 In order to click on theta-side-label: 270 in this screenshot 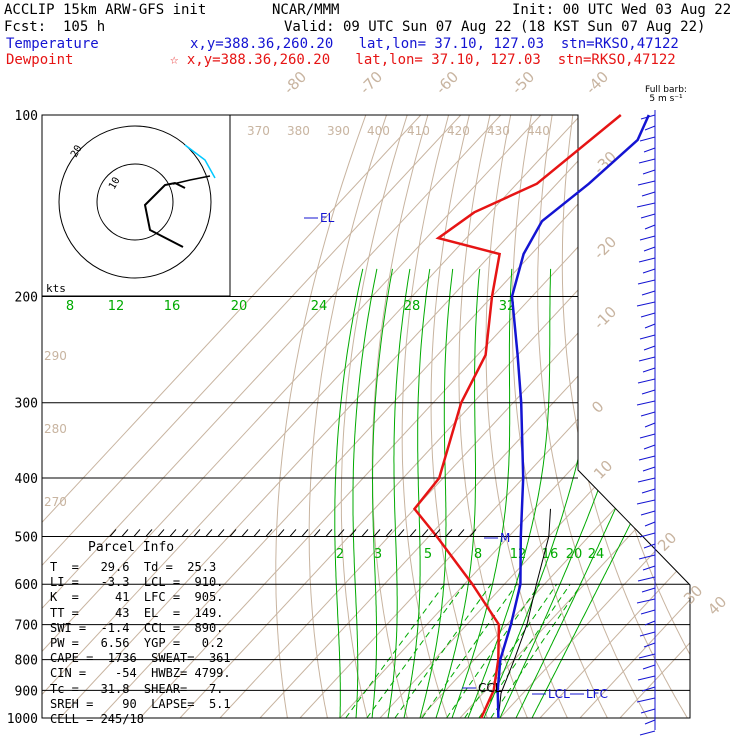, I will do `click(55, 502)`.